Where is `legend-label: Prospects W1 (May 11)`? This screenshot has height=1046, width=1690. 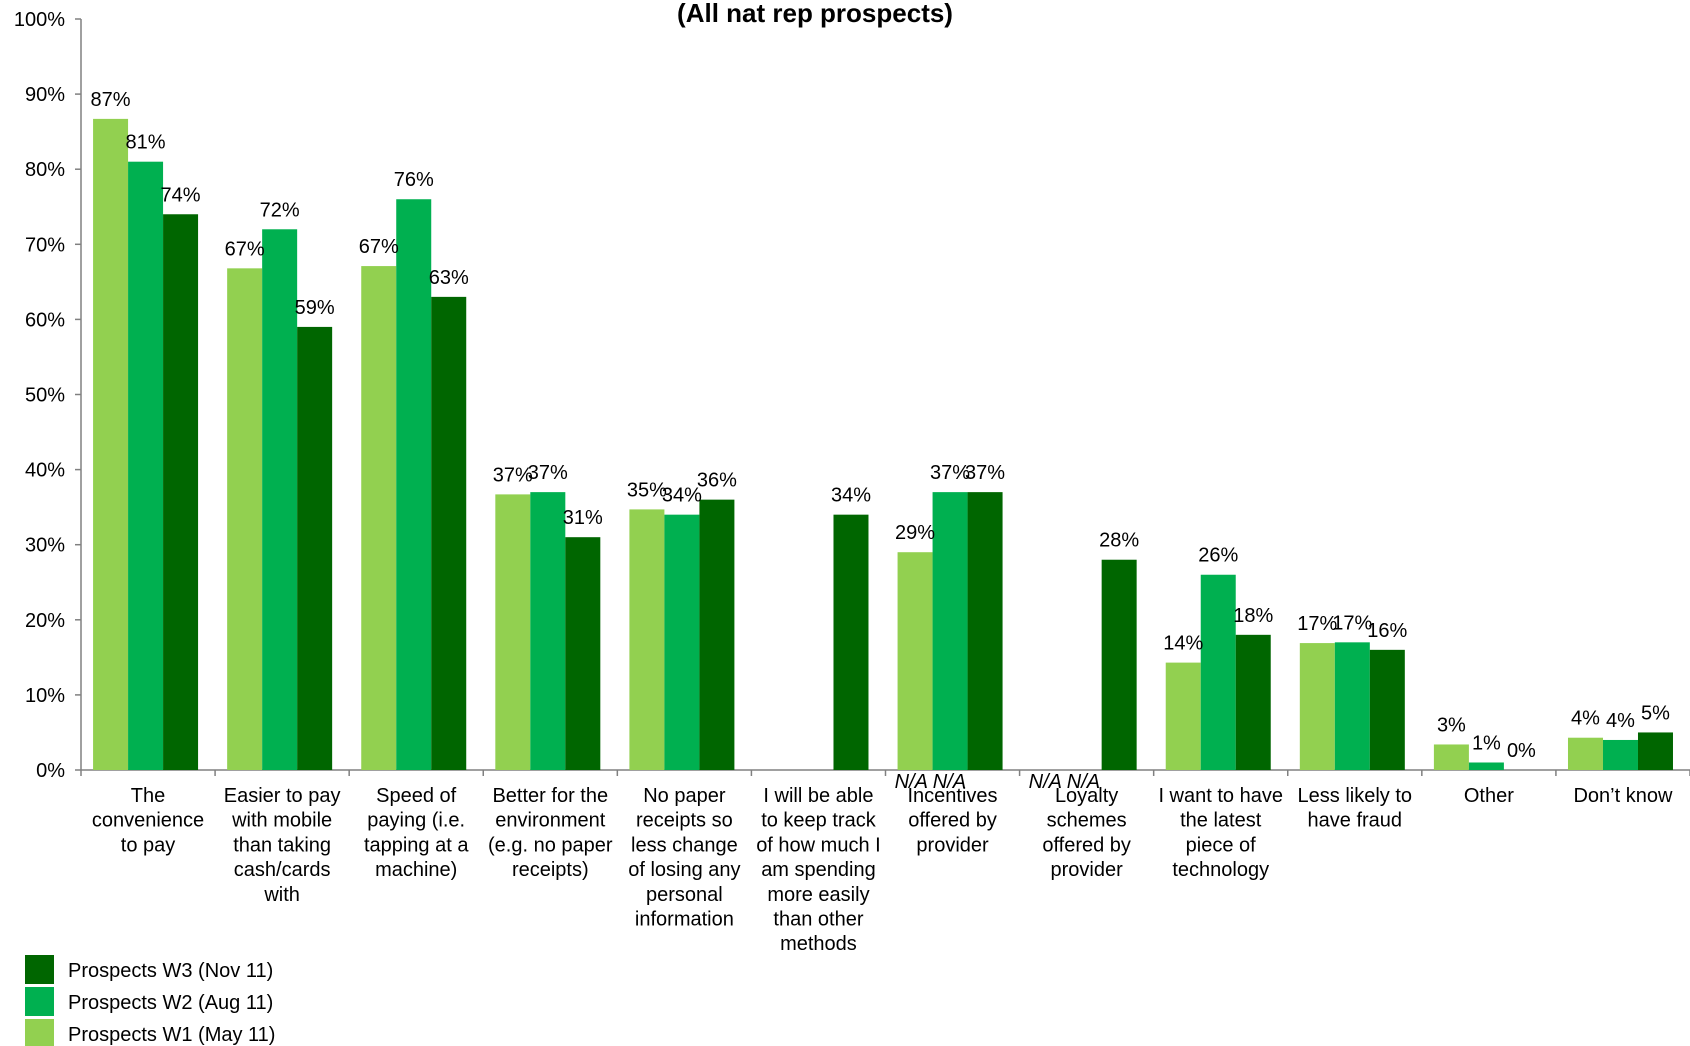
legend-label: Prospects W1 (May 11) is located at coordinates (171, 1035).